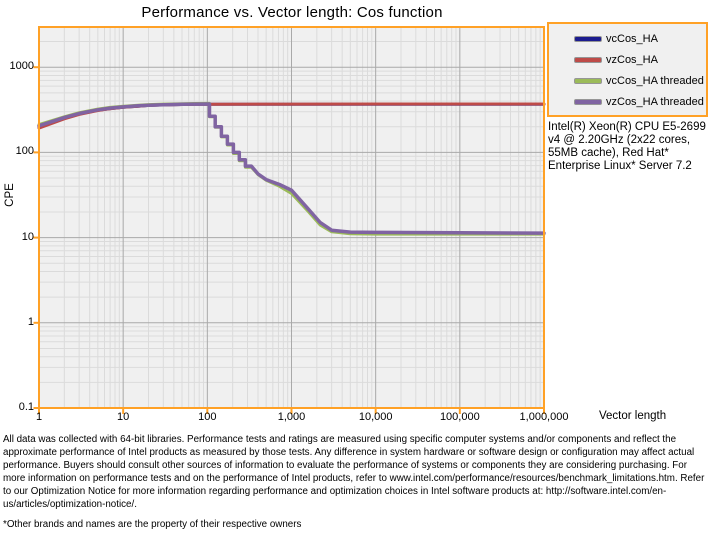  Describe the element at coordinates (633, 416) in the screenshot. I see `x-axis-title: Vector length` at that location.